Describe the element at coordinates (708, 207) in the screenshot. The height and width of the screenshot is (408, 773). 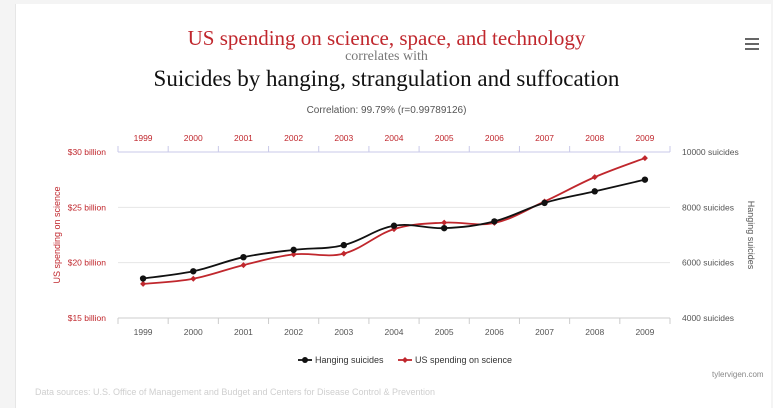
I see `y-right-tick-label: 8000 suicides` at that location.